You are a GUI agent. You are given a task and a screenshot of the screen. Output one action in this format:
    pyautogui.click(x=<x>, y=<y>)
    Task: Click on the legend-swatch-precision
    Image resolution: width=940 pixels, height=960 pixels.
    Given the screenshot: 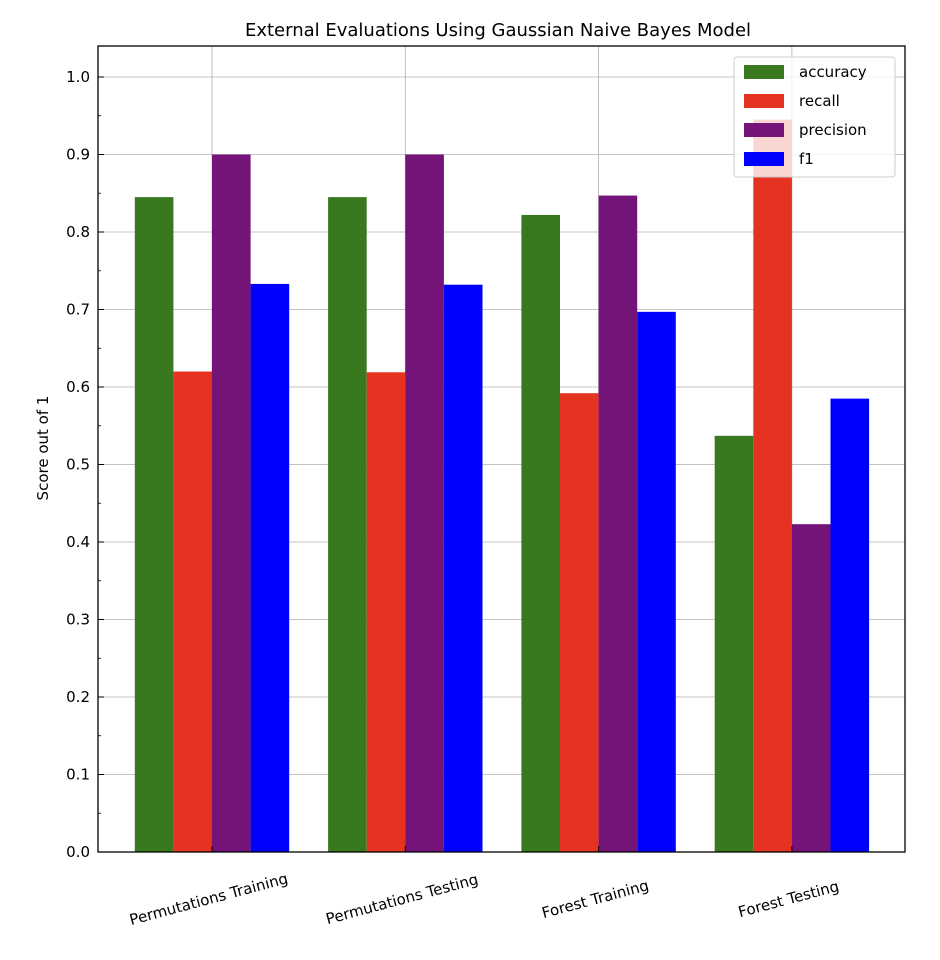 What is the action you would take?
    pyautogui.click(x=764, y=130)
    